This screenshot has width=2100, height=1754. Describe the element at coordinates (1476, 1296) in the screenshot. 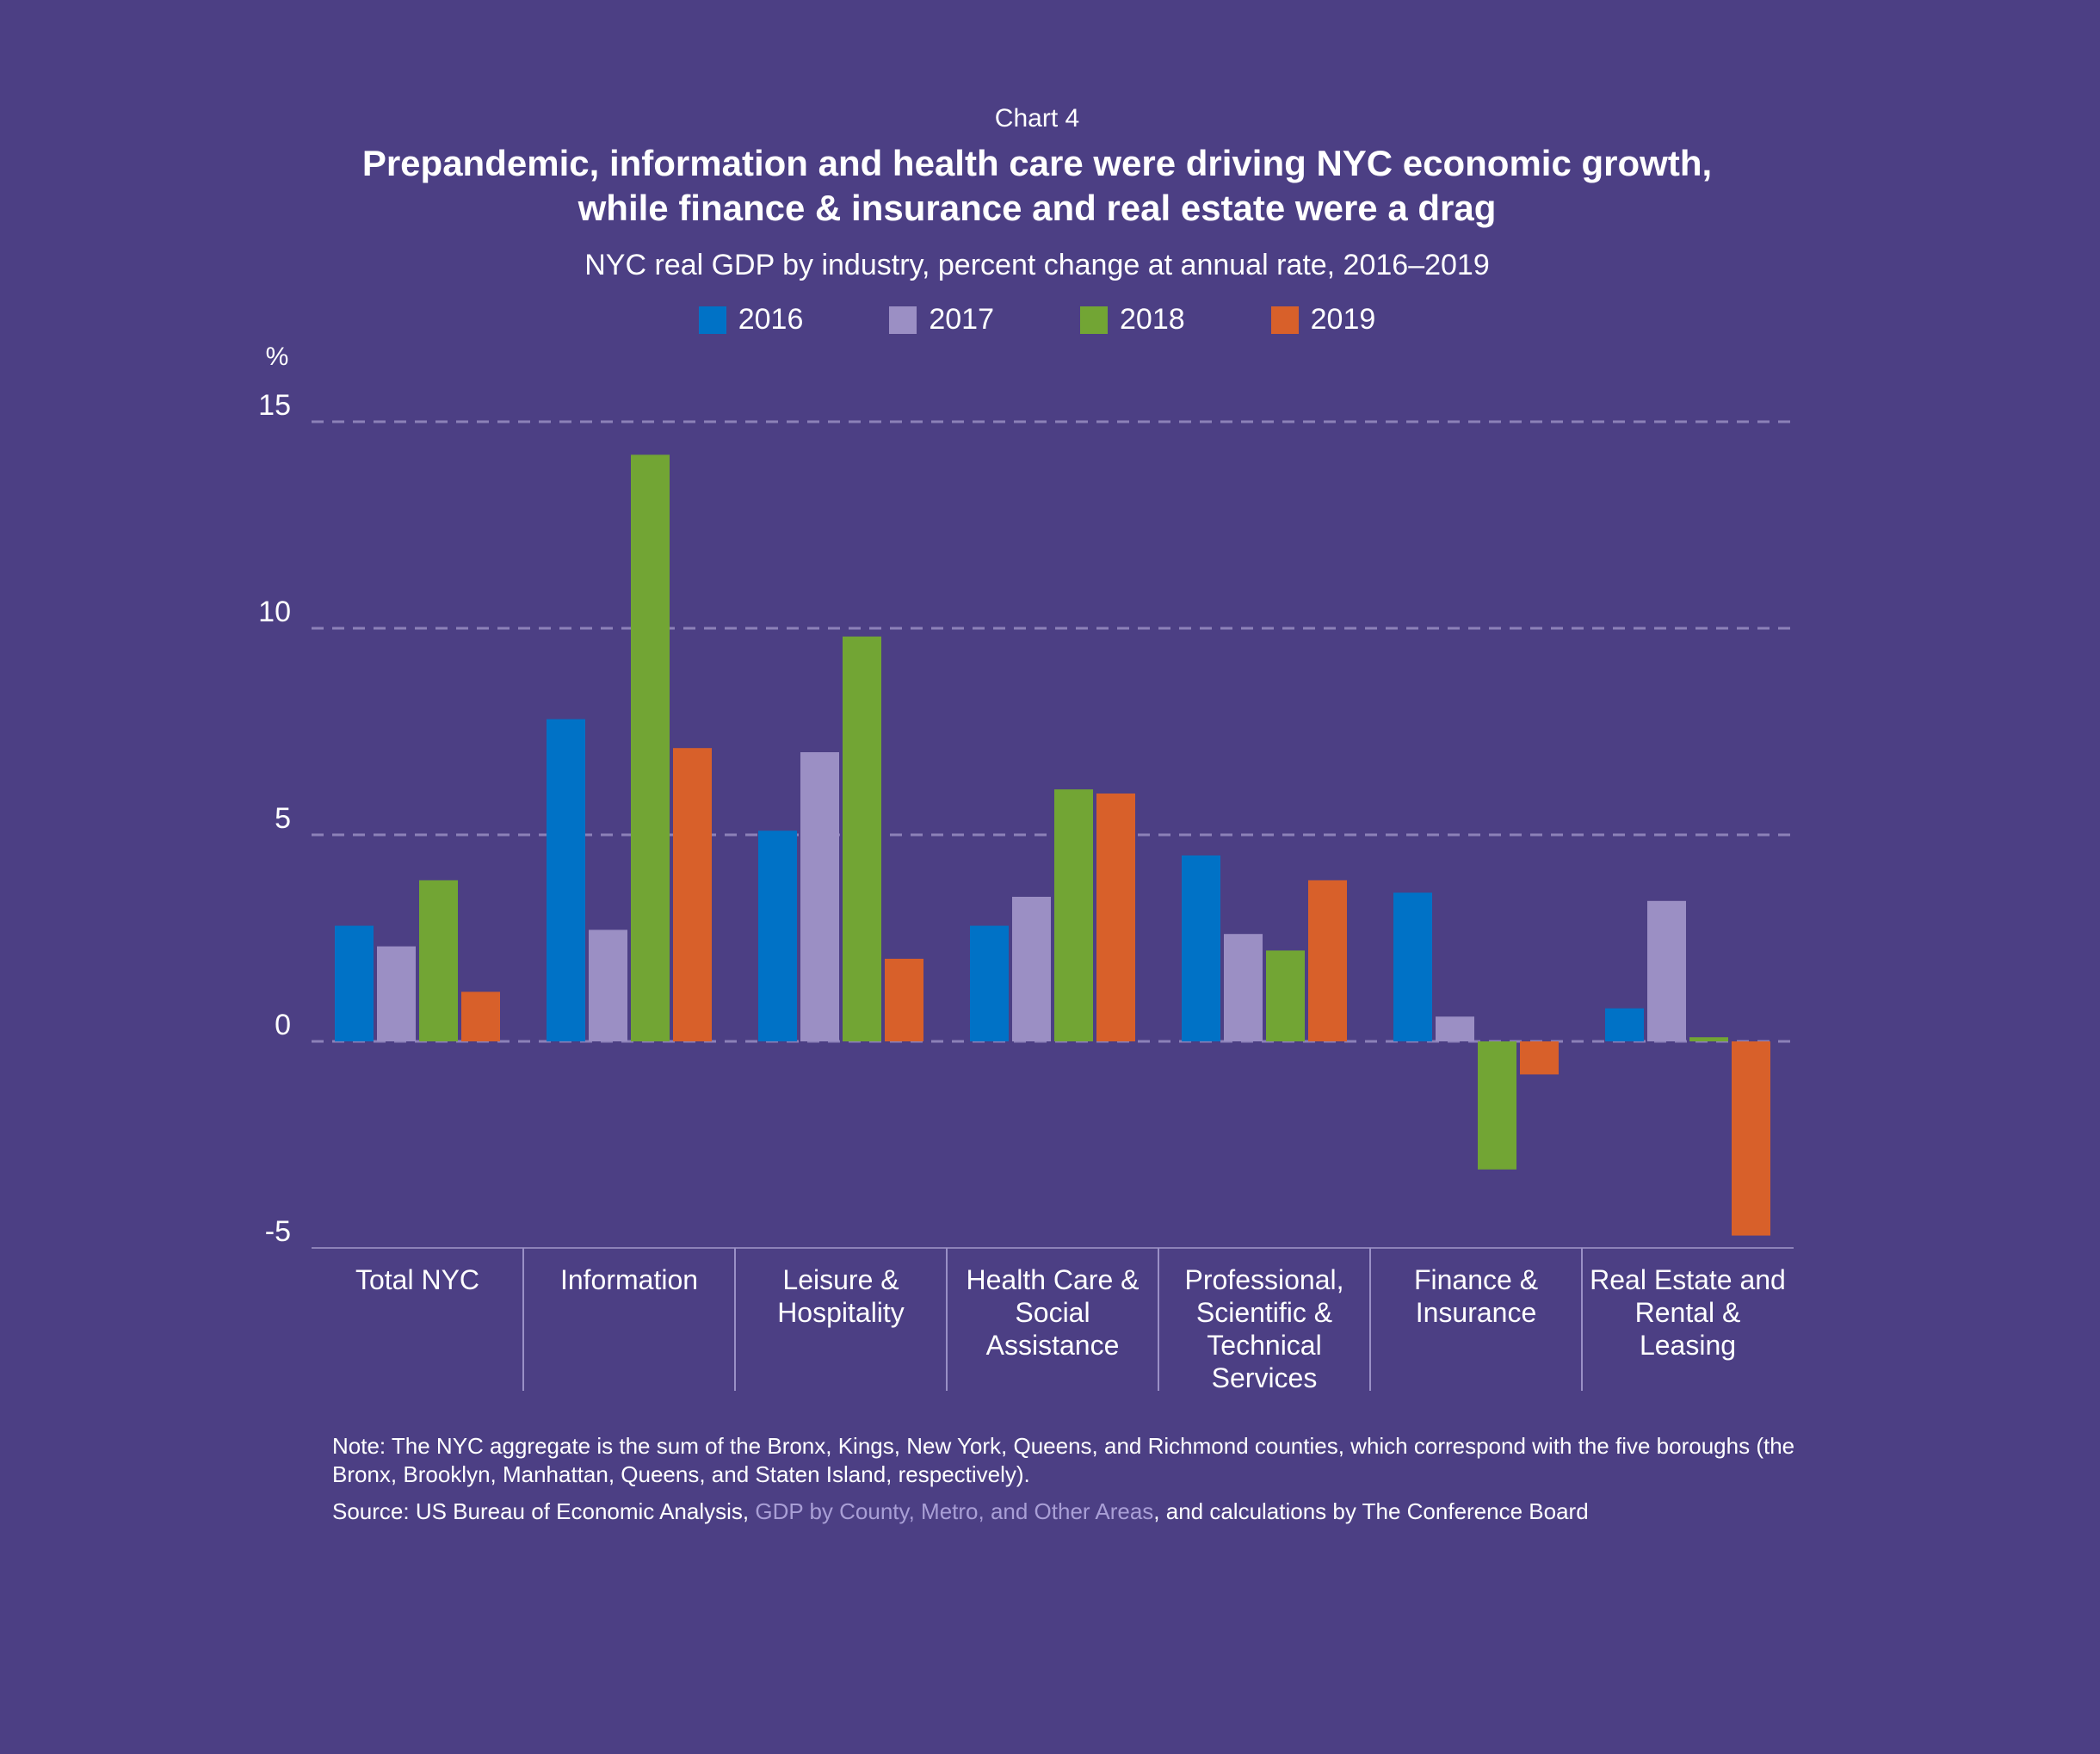

I see `x-tick-label: Finance & Insurance` at that location.